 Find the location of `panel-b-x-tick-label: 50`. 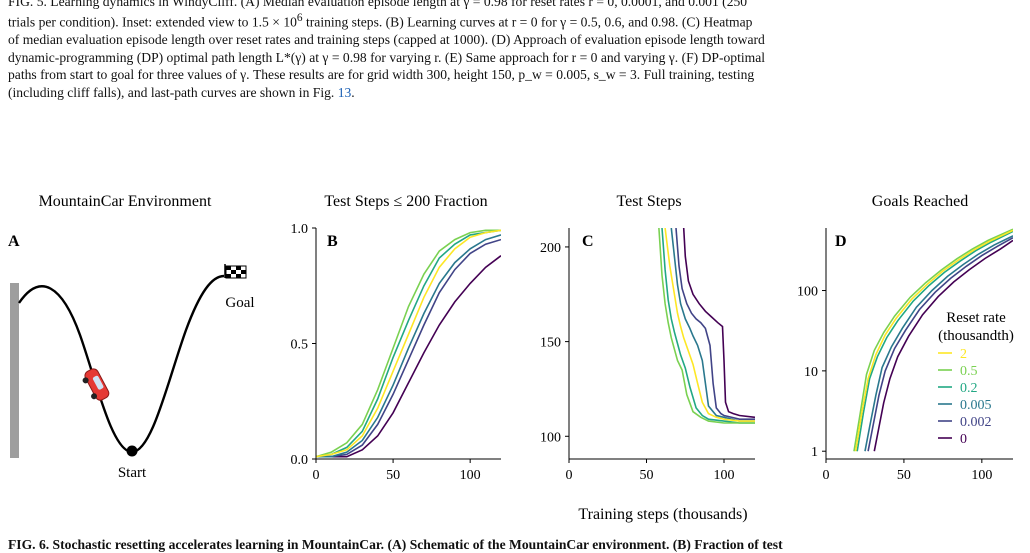

panel-b-x-tick-label: 50 is located at coordinates (393, 475).